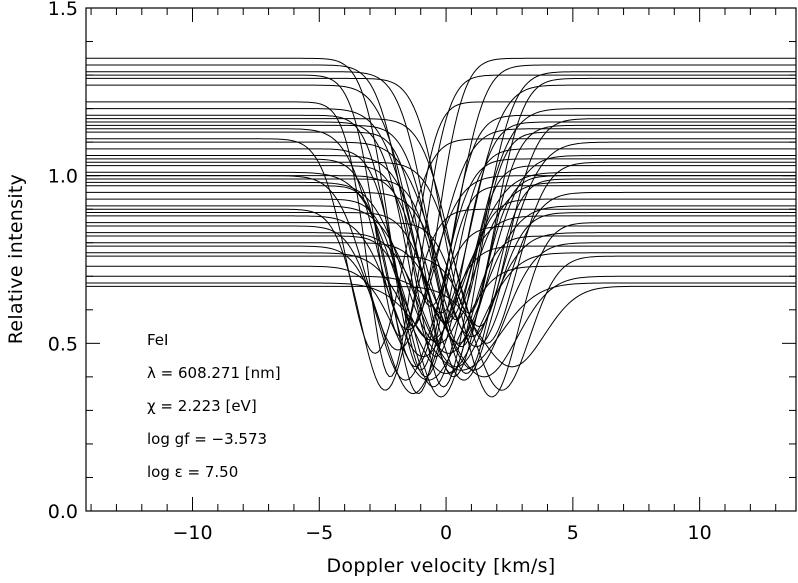 The height and width of the screenshot is (583, 798). Describe the element at coordinates (207, 439) in the screenshot. I see `annotation-loggf: log gf = −3.573` at that location.